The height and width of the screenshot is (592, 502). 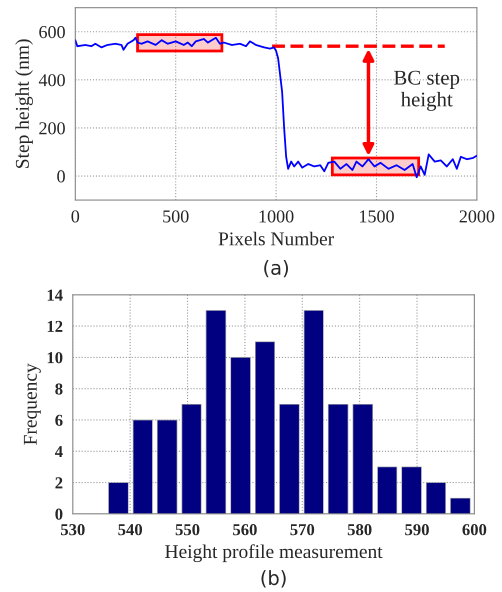 What do you see at coordinates (477, 216) in the screenshot?
I see `x-tick-label: 2000` at bounding box center [477, 216].